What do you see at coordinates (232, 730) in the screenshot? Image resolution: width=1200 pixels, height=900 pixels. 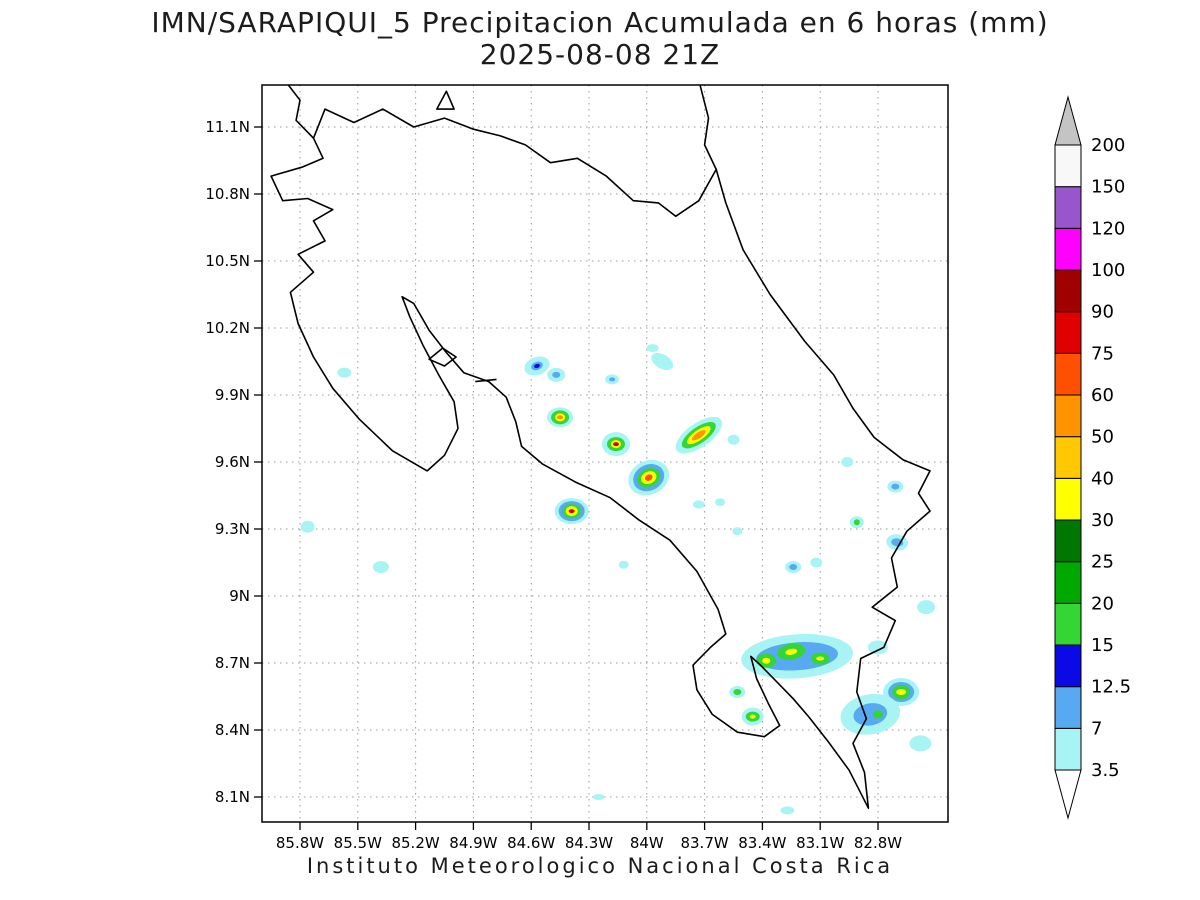 I see `lat-tick-label: 8.4N` at bounding box center [232, 730].